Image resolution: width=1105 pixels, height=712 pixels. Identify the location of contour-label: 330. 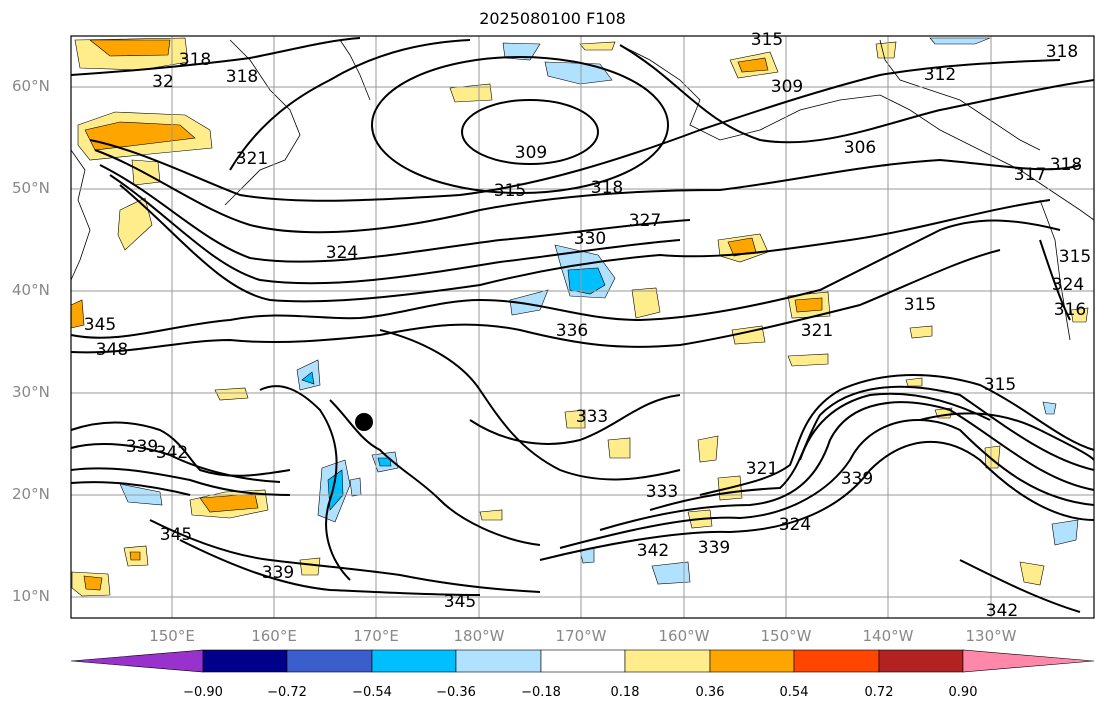
(590, 239).